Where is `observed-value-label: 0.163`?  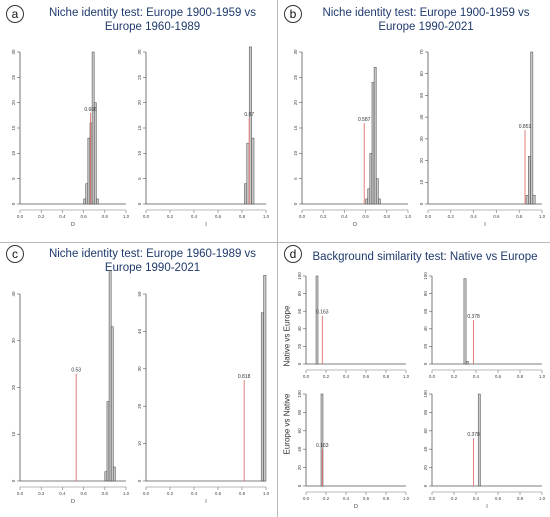
observed-value-label: 0.163 is located at coordinates (322, 313).